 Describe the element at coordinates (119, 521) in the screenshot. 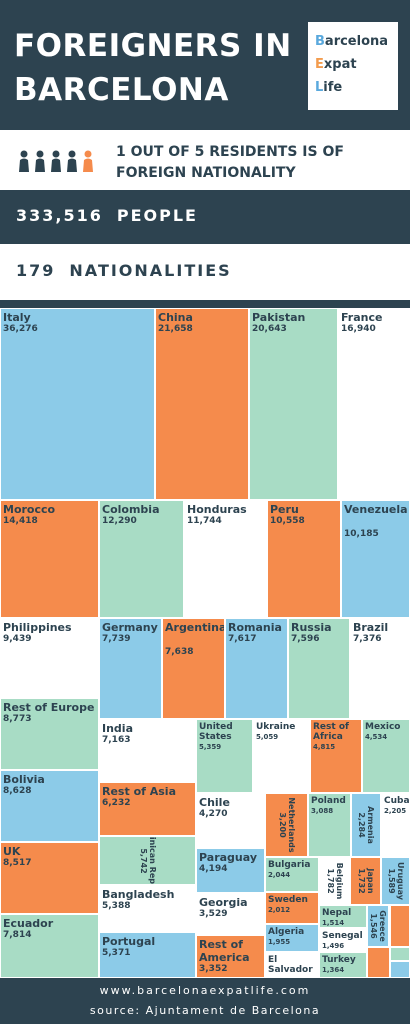

I see `tile-value: 12,290` at that location.